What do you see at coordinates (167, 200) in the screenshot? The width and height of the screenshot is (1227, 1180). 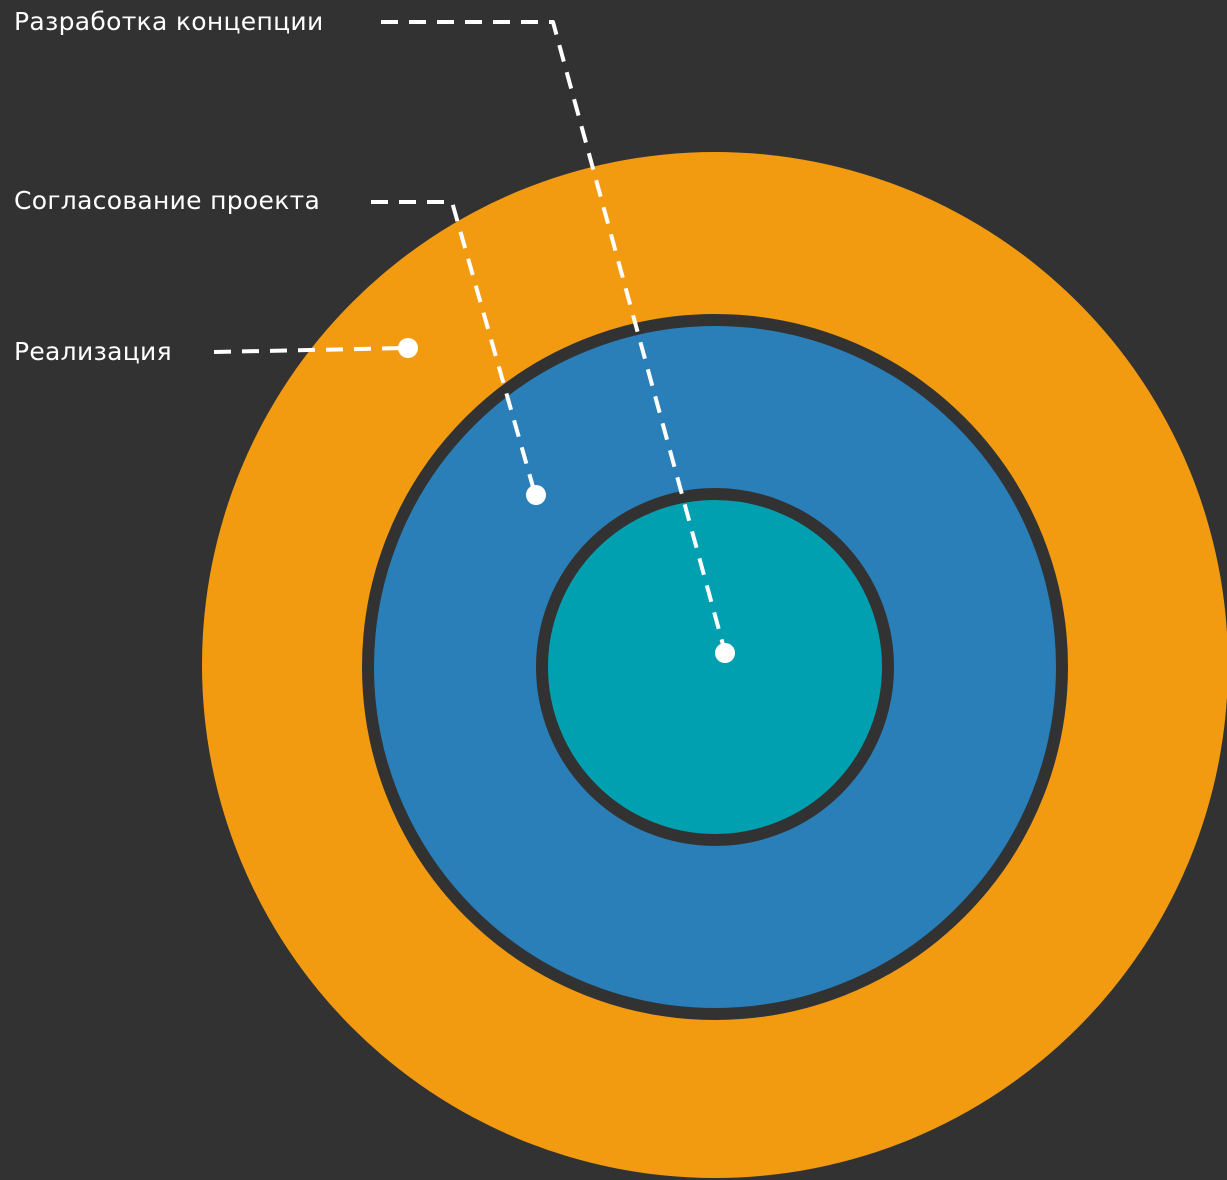 I see `approval-label: Согласование проекта` at bounding box center [167, 200].